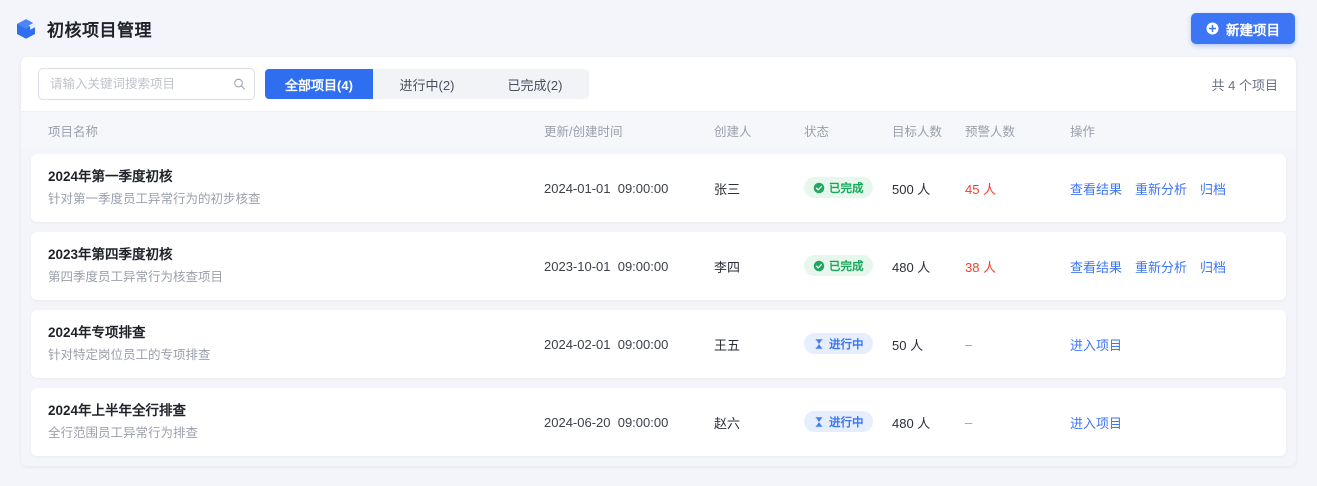 Image resolution: width=1317 pixels, height=486 pixels. What do you see at coordinates (26, 28) in the screenshot?
I see `cube-icon` at bounding box center [26, 28].